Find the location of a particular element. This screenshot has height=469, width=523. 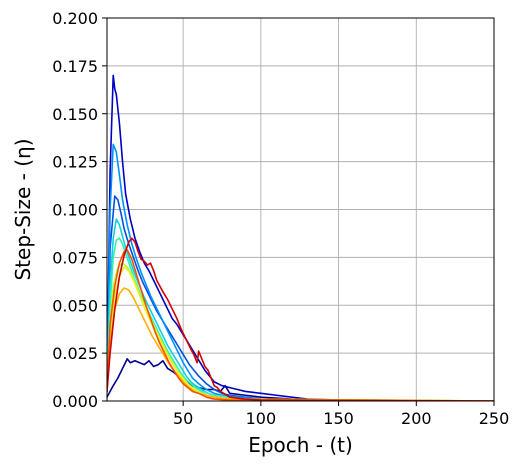

y-tick-label: 0.050 is located at coordinates (75, 305).